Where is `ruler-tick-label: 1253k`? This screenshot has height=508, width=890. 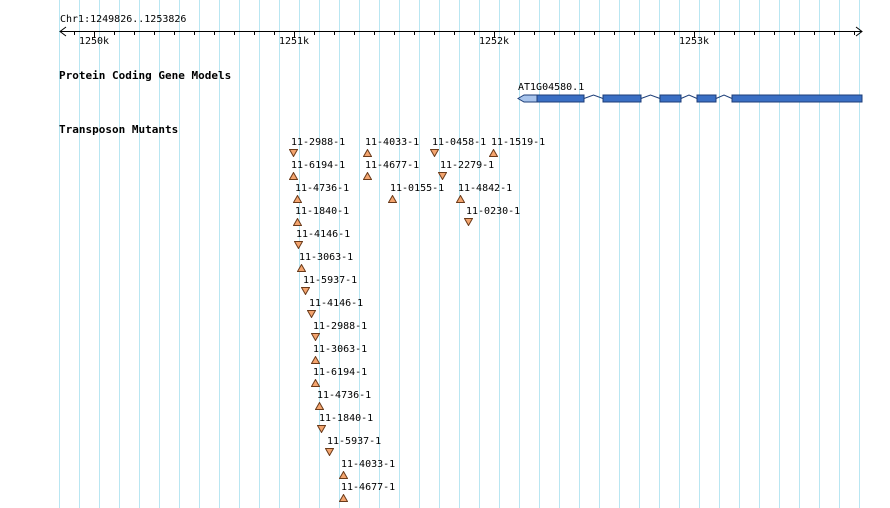 ruler-tick-label: 1253k is located at coordinates (694, 41).